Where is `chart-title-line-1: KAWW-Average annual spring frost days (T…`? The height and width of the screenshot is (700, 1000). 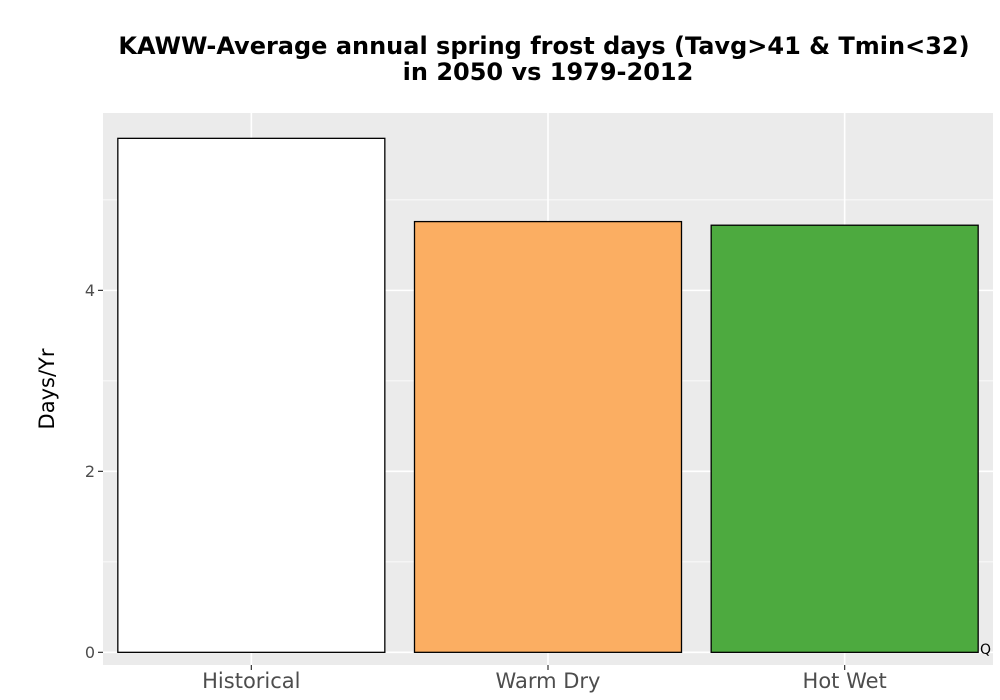
chart-title-line-1: KAWW-Average annual spring frost days (T… is located at coordinates (543, 46).